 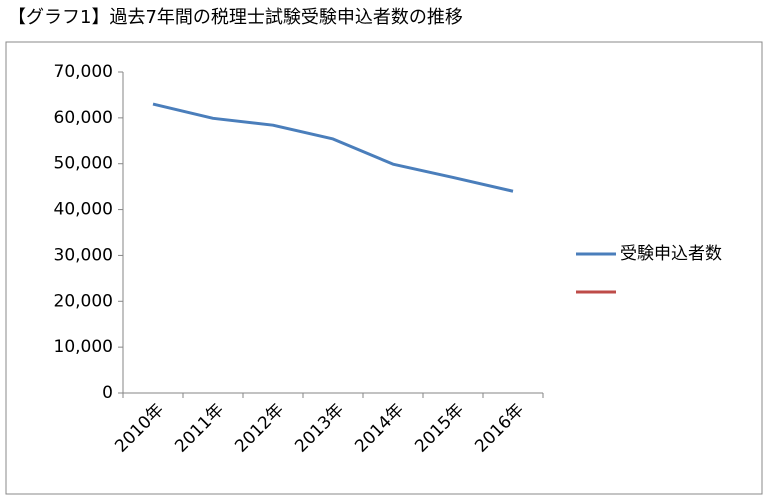 I want to click on y-tick-label: 60,000, so click(x=83, y=118).